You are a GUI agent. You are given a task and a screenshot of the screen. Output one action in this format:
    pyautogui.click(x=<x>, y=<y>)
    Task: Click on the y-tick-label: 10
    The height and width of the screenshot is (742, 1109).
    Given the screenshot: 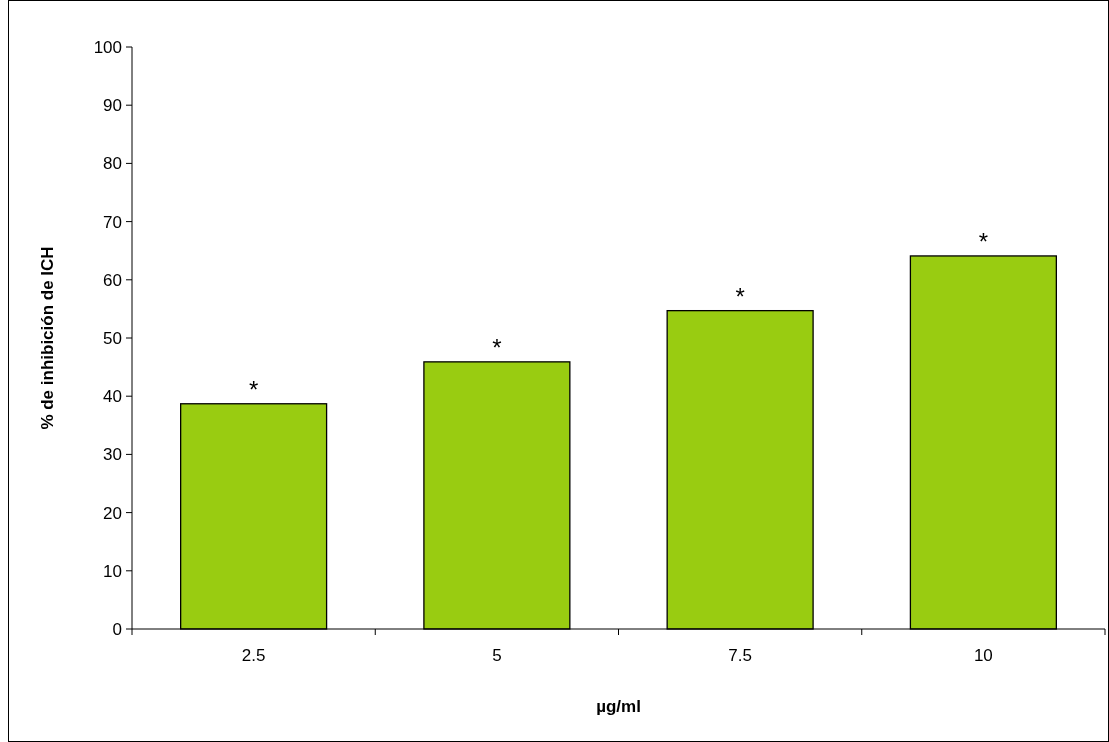 What is the action you would take?
    pyautogui.click(x=112, y=571)
    